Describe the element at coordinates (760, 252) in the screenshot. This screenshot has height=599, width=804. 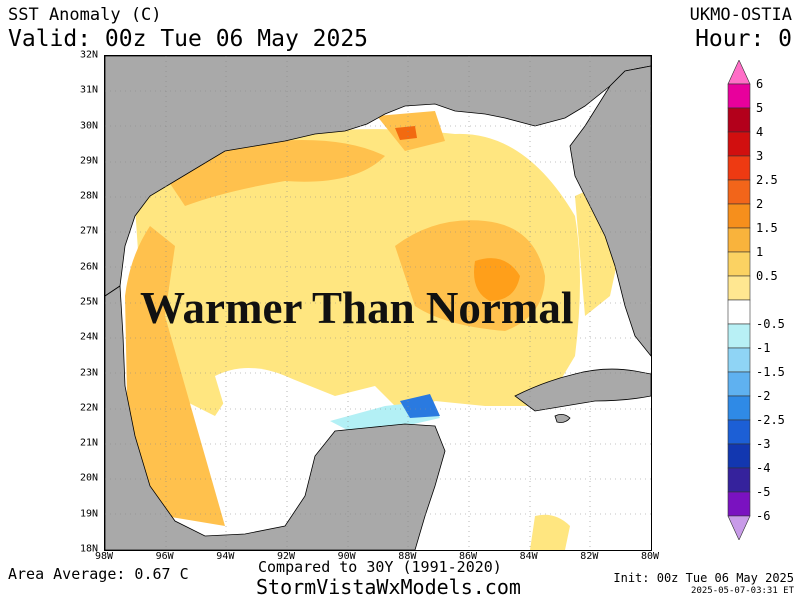
I see `colorbar-label: 1` at that location.